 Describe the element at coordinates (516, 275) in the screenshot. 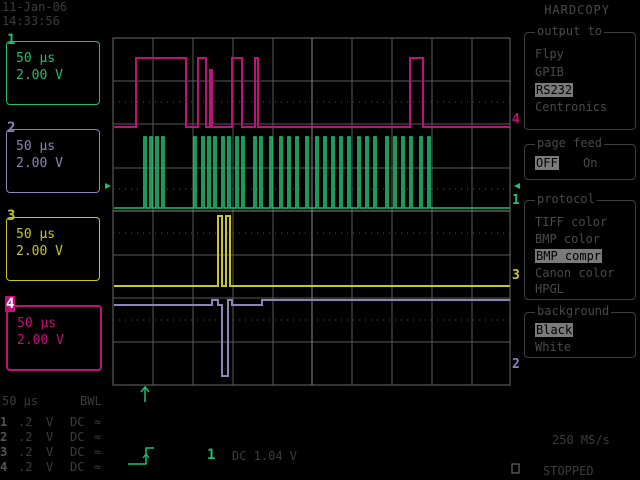

I see `channel-3-trace-marker: 3` at that location.